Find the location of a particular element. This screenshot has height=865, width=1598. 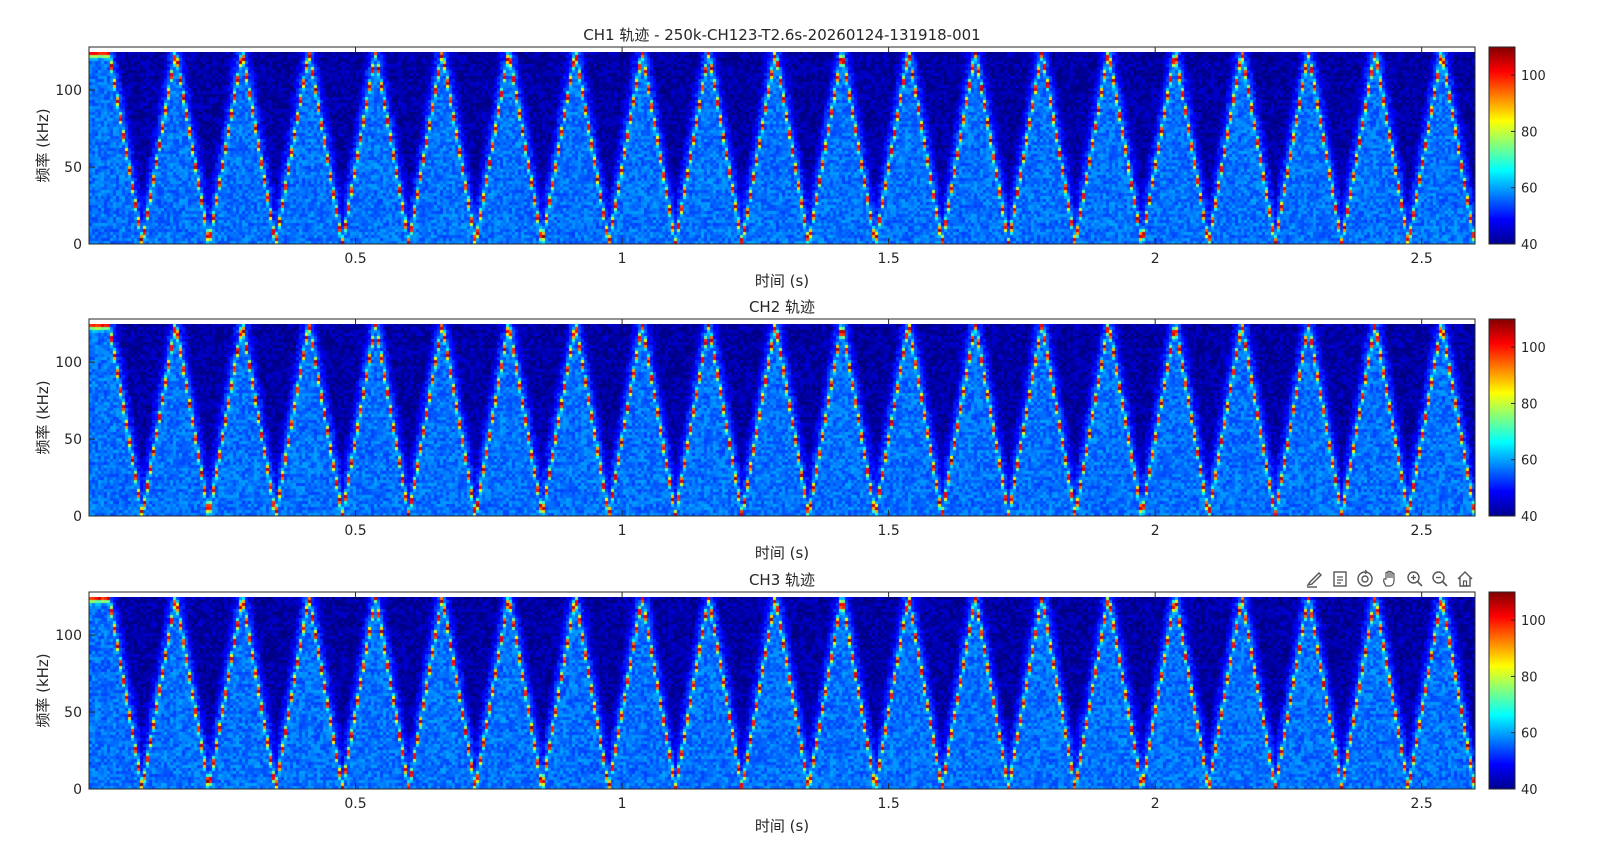

zoom-out-icon is located at coordinates (1440, 579).